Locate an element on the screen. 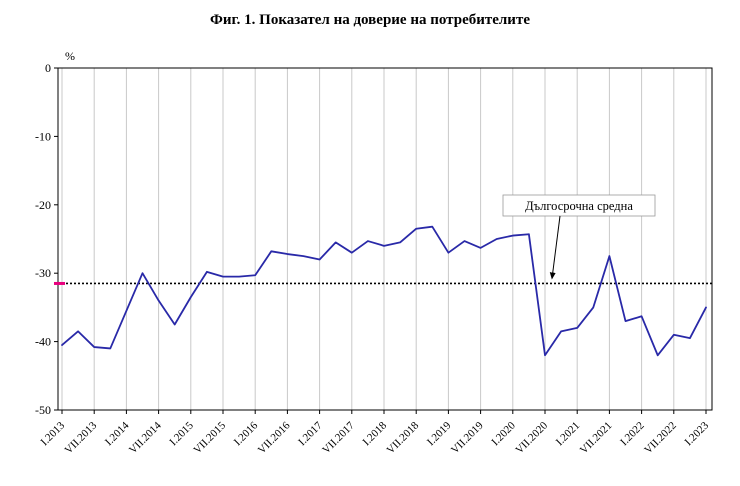  annotation-arrow is located at coordinates (555, 247).